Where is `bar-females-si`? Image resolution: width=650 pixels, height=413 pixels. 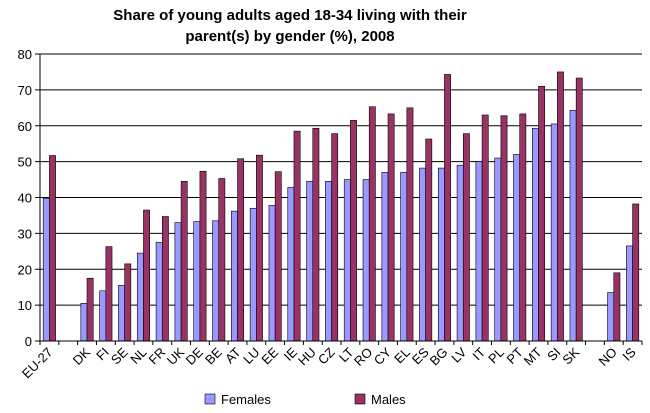
bar-females-si is located at coordinates (554, 232).